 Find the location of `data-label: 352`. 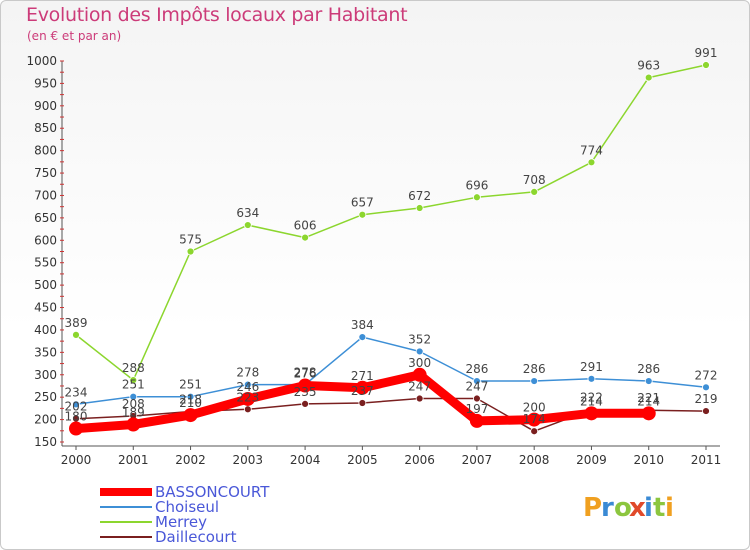

data-label: 352 is located at coordinates (419, 339).